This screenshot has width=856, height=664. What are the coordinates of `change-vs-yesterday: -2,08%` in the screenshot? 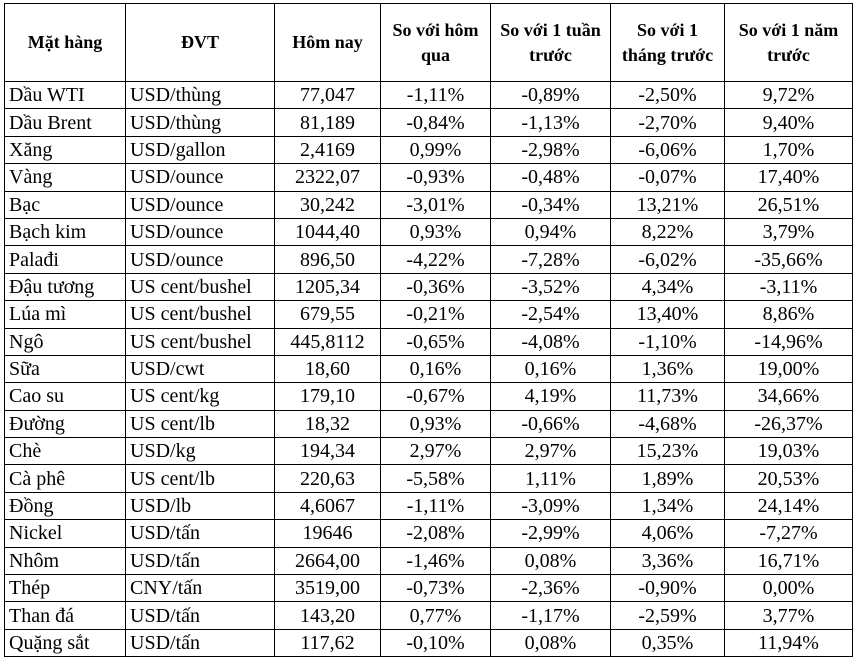 It's located at (435, 533).